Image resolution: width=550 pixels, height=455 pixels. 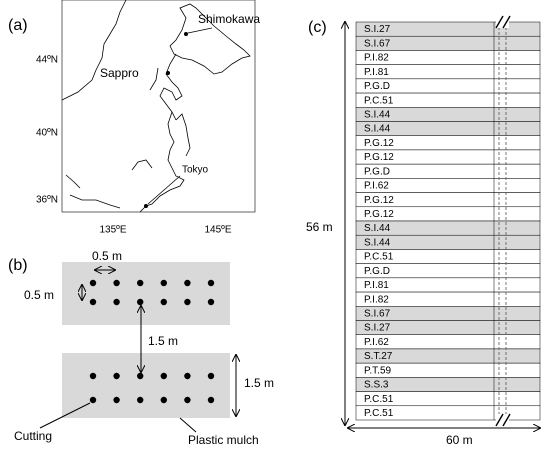 What do you see at coordinates (378, 356) in the screenshot?
I see `row-label: S.T.27` at bounding box center [378, 356].